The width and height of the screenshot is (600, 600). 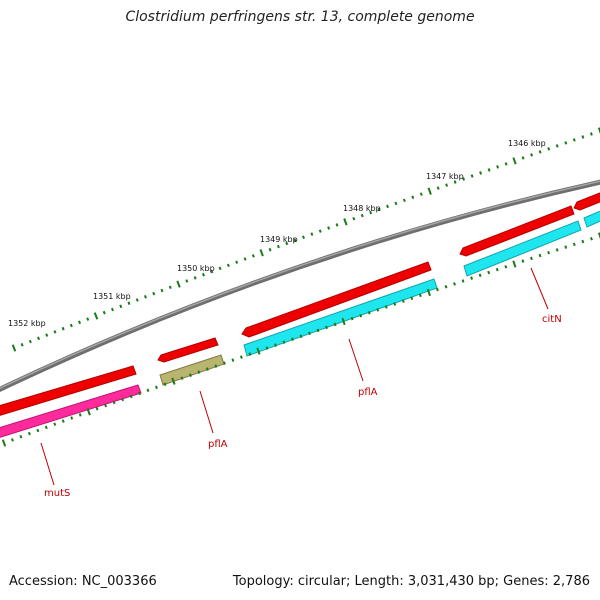 I want to click on gene-label-pflA-large: pflA, so click(x=368, y=392).